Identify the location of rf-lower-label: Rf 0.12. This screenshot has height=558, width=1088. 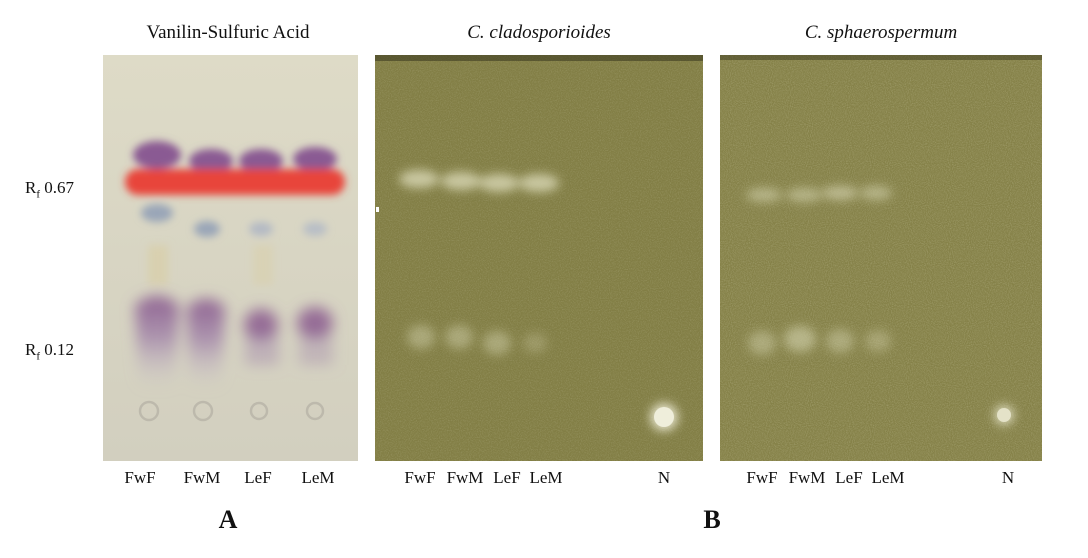
(50, 351).